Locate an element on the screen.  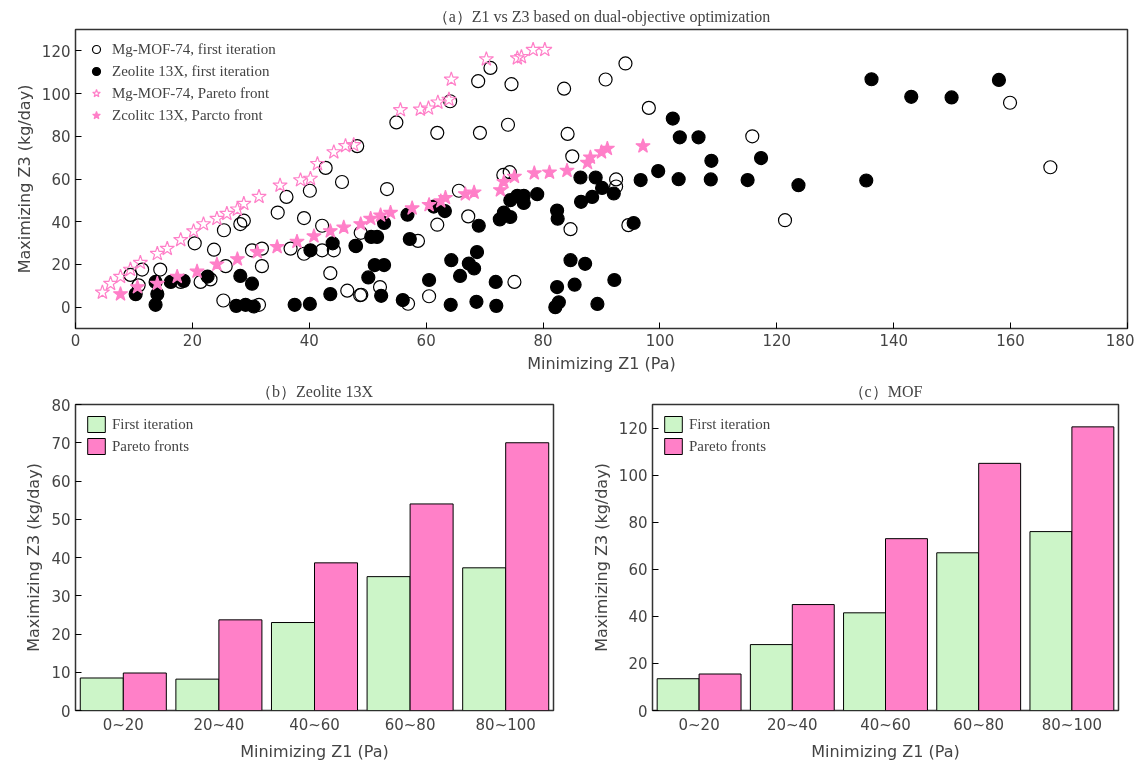
x-tick-label: 40 is located at coordinates (309, 340).